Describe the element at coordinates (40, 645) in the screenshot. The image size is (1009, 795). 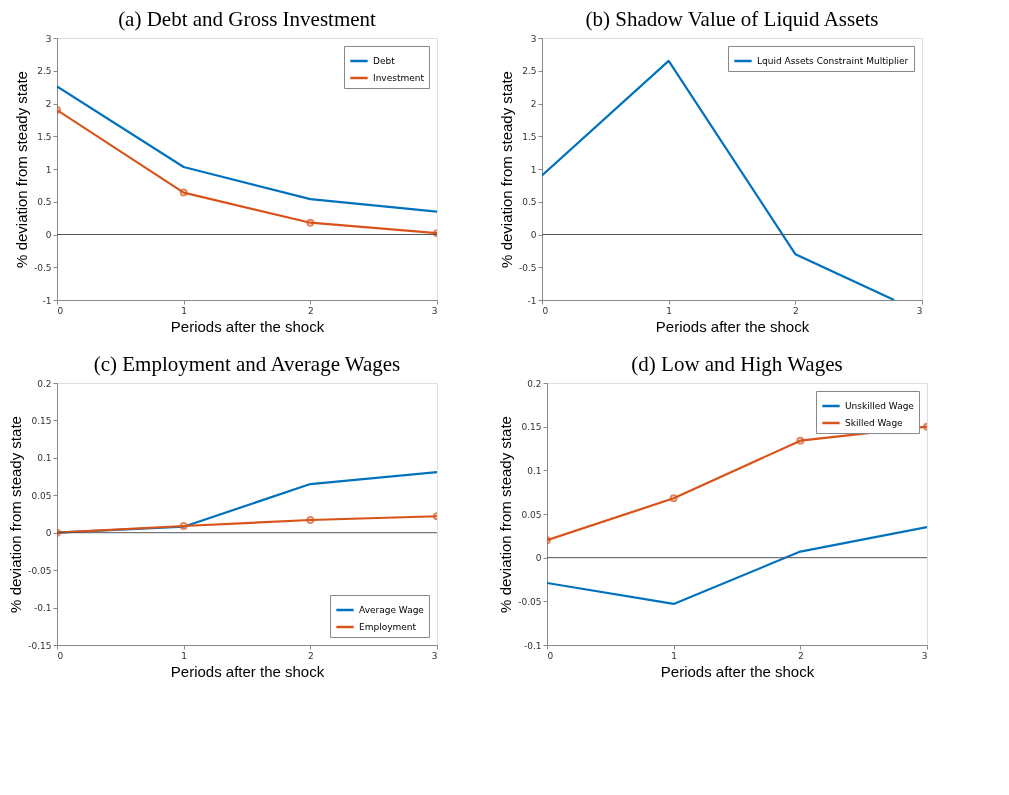
I see `y-tick-label: -0.15` at that location.